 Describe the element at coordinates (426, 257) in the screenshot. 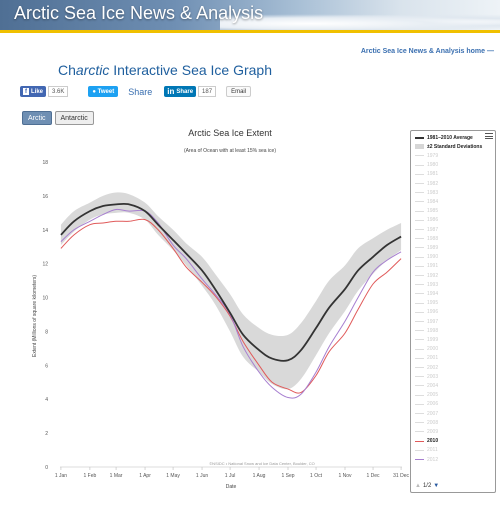

I see `legend-item: 1990` at that location.